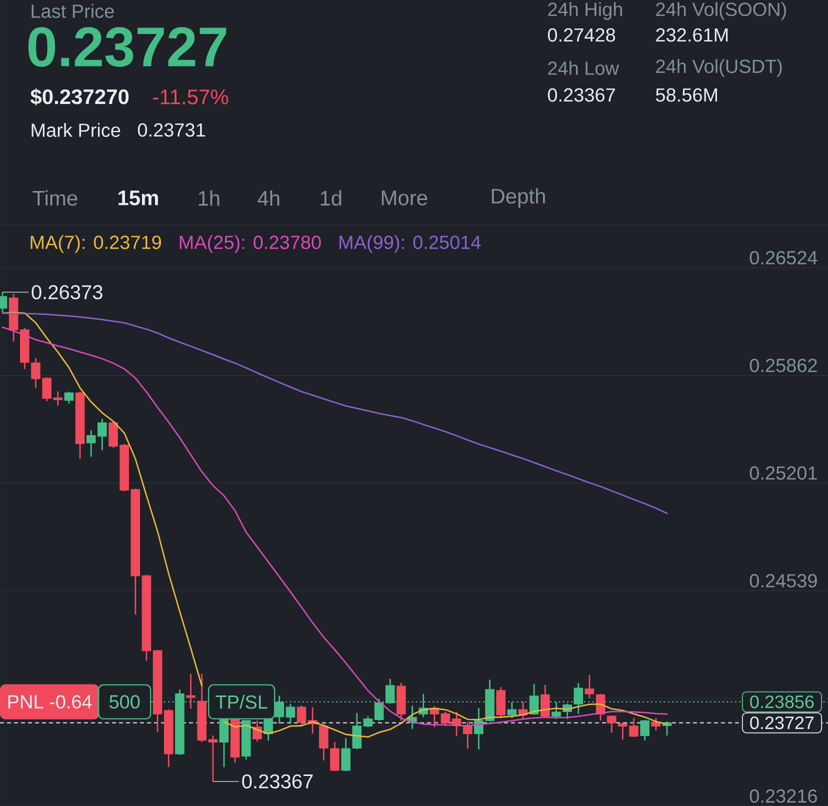 The height and width of the screenshot is (806, 828). What do you see at coordinates (783, 581) in the screenshot?
I see `y-tick-label: 0.24539` at bounding box center [783, 581].